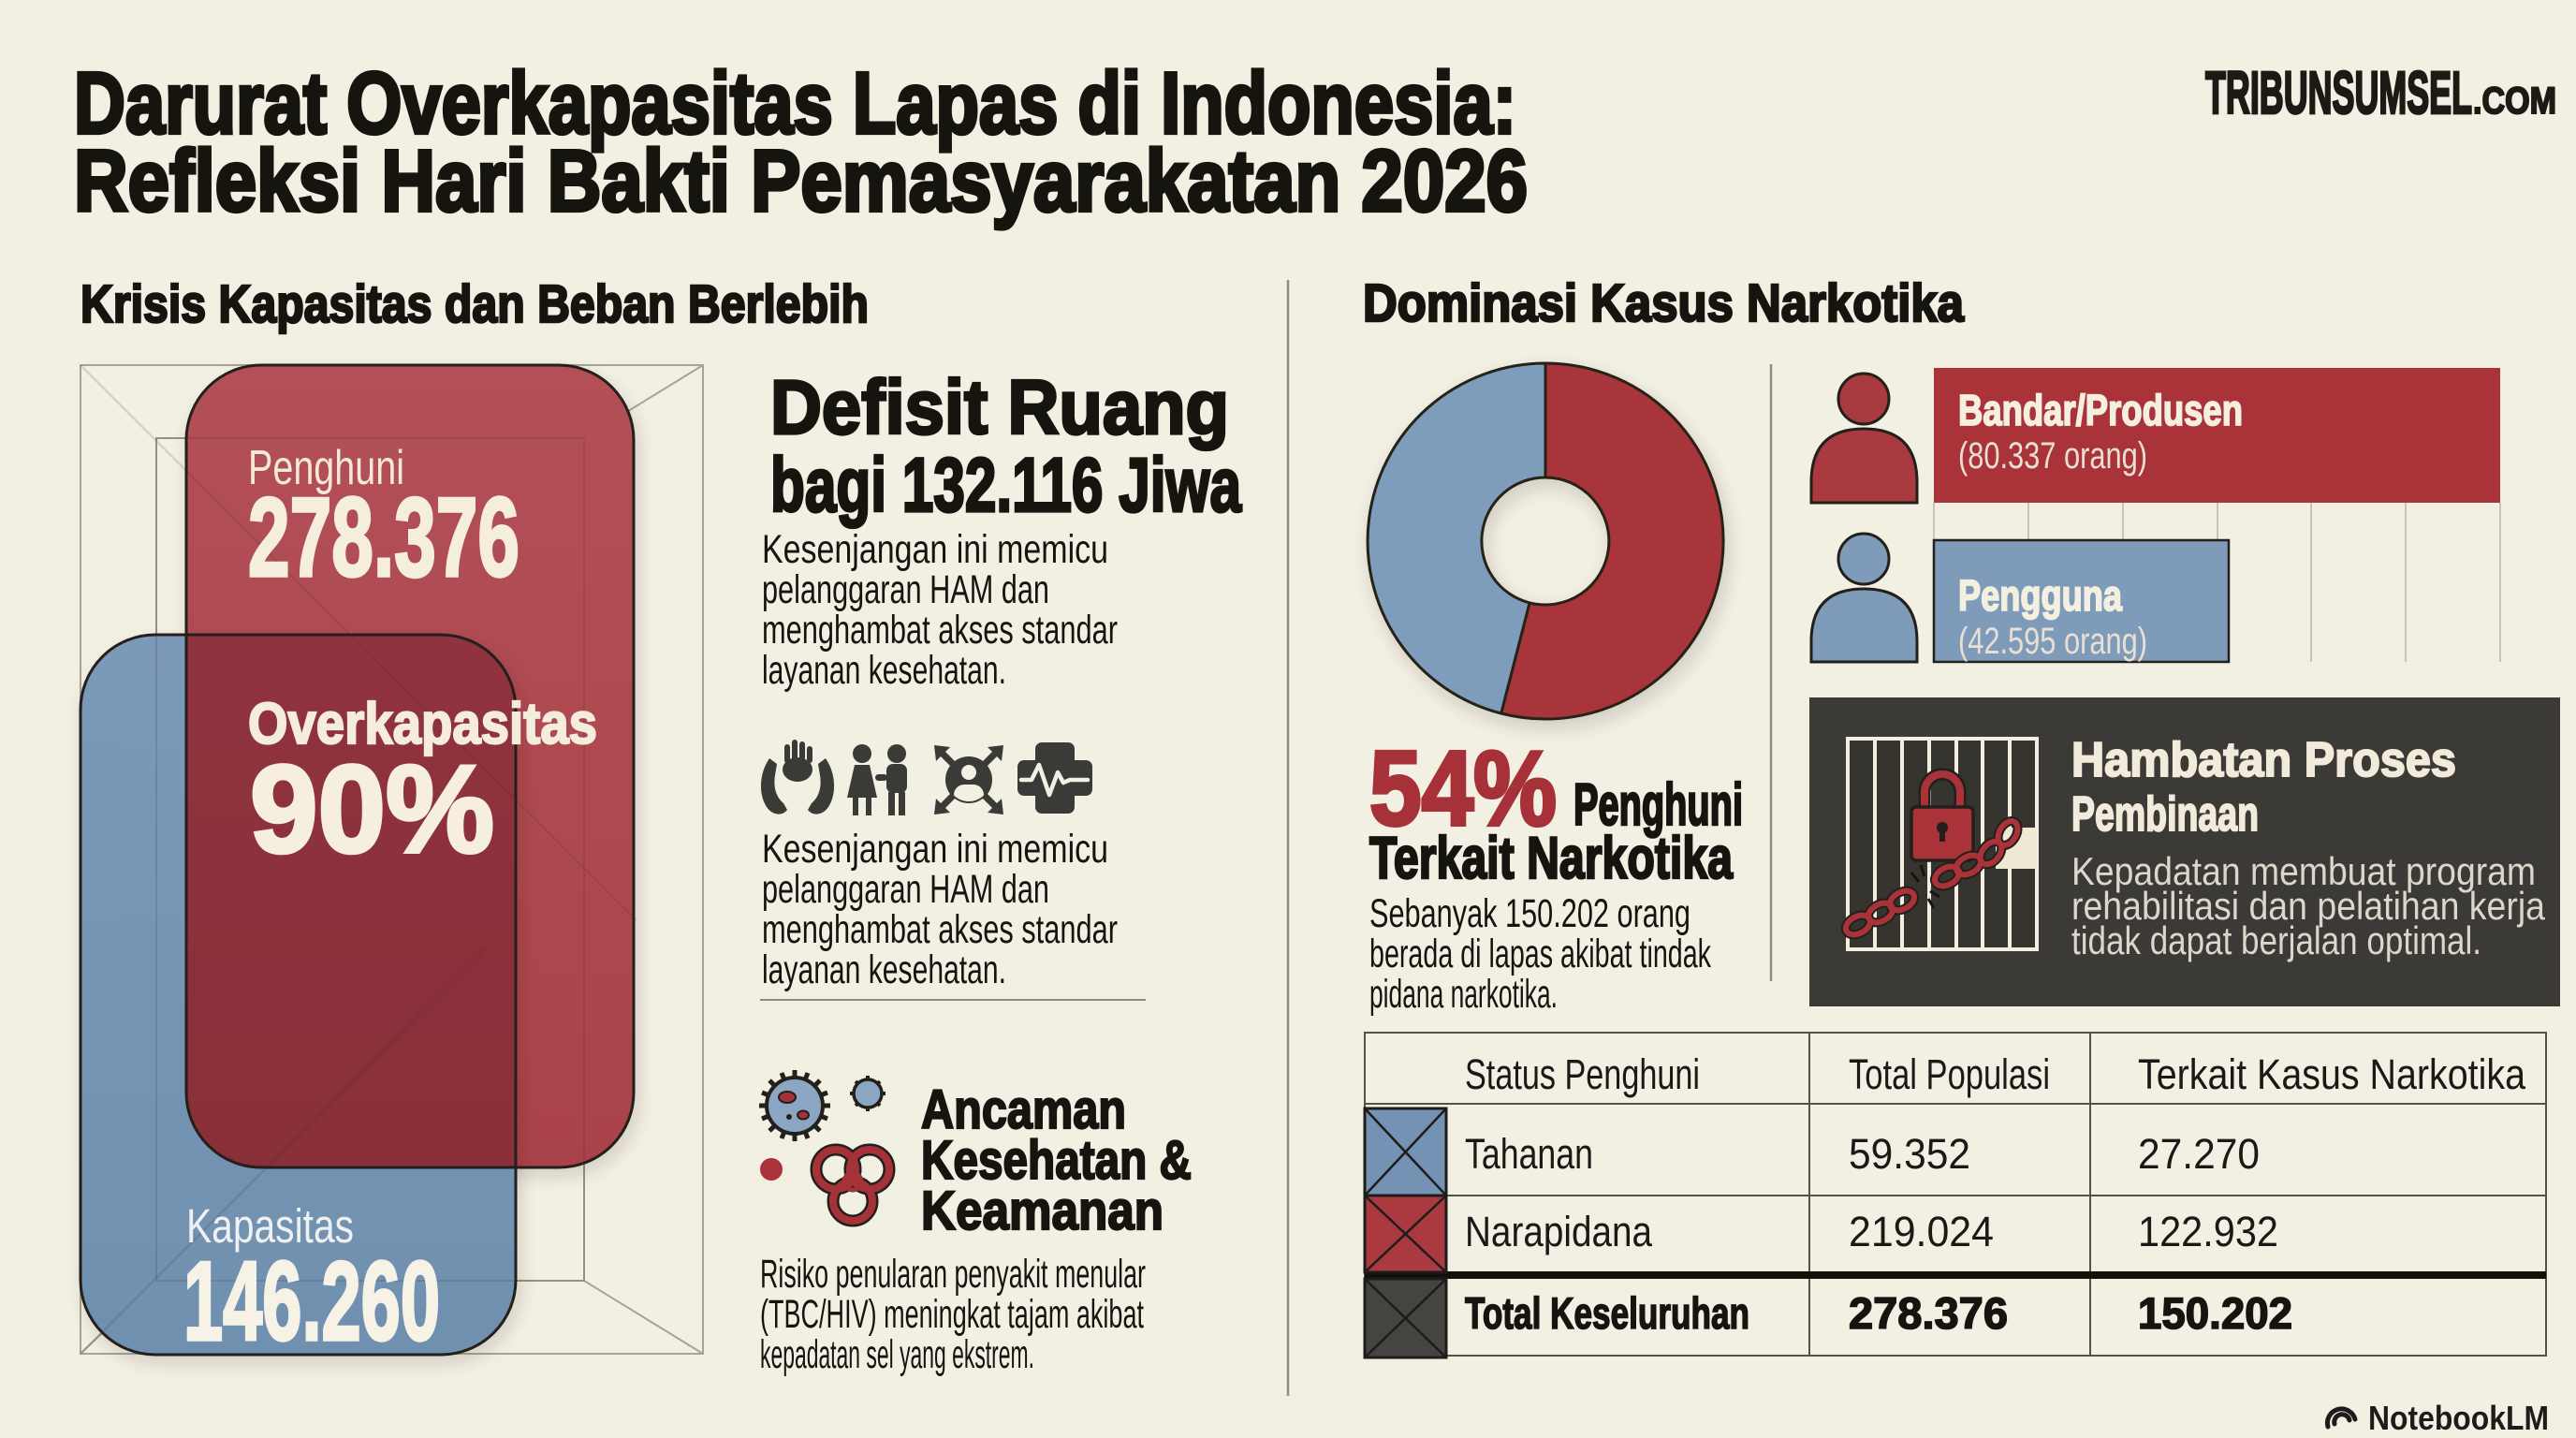 The width and height of the screenshot is (2576, 1438). I want to click on svg-text: 90%, so click(372, 810).